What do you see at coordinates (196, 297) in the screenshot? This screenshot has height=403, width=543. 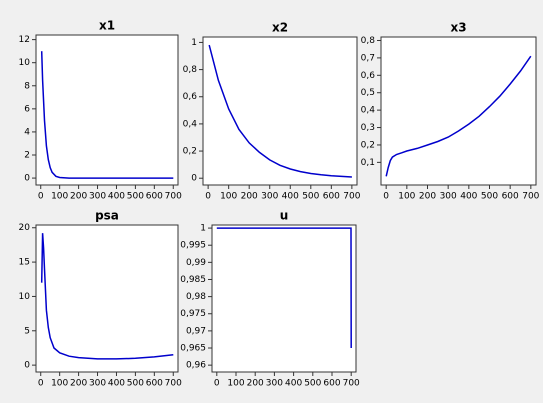 I see `y-tick-label: 0,98` at bounding box center [196, 297].